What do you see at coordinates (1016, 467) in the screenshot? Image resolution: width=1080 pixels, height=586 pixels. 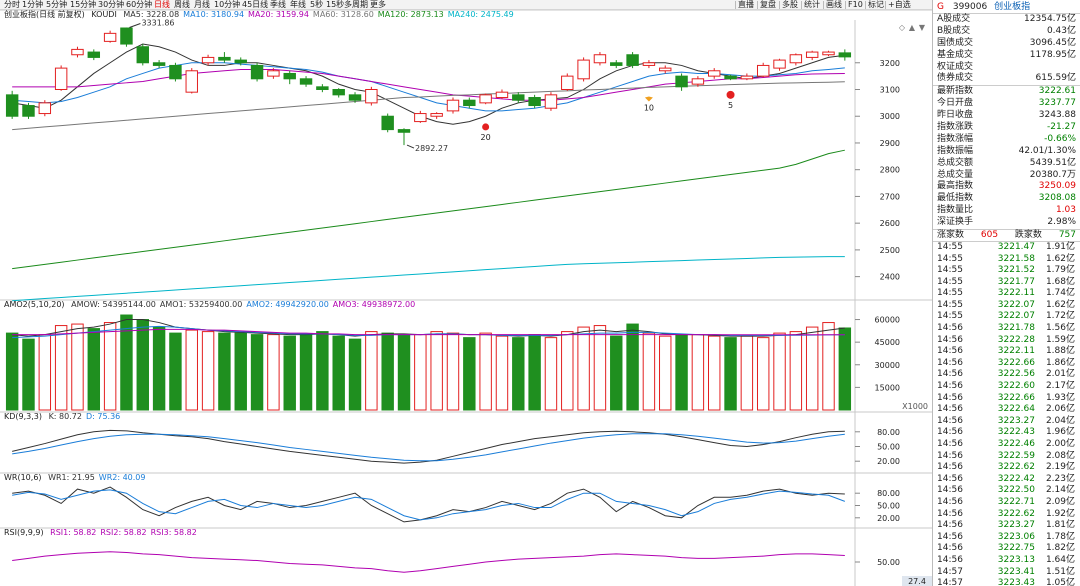 I see `tick-price: 3222.62` at bounding box center [1016, 467].